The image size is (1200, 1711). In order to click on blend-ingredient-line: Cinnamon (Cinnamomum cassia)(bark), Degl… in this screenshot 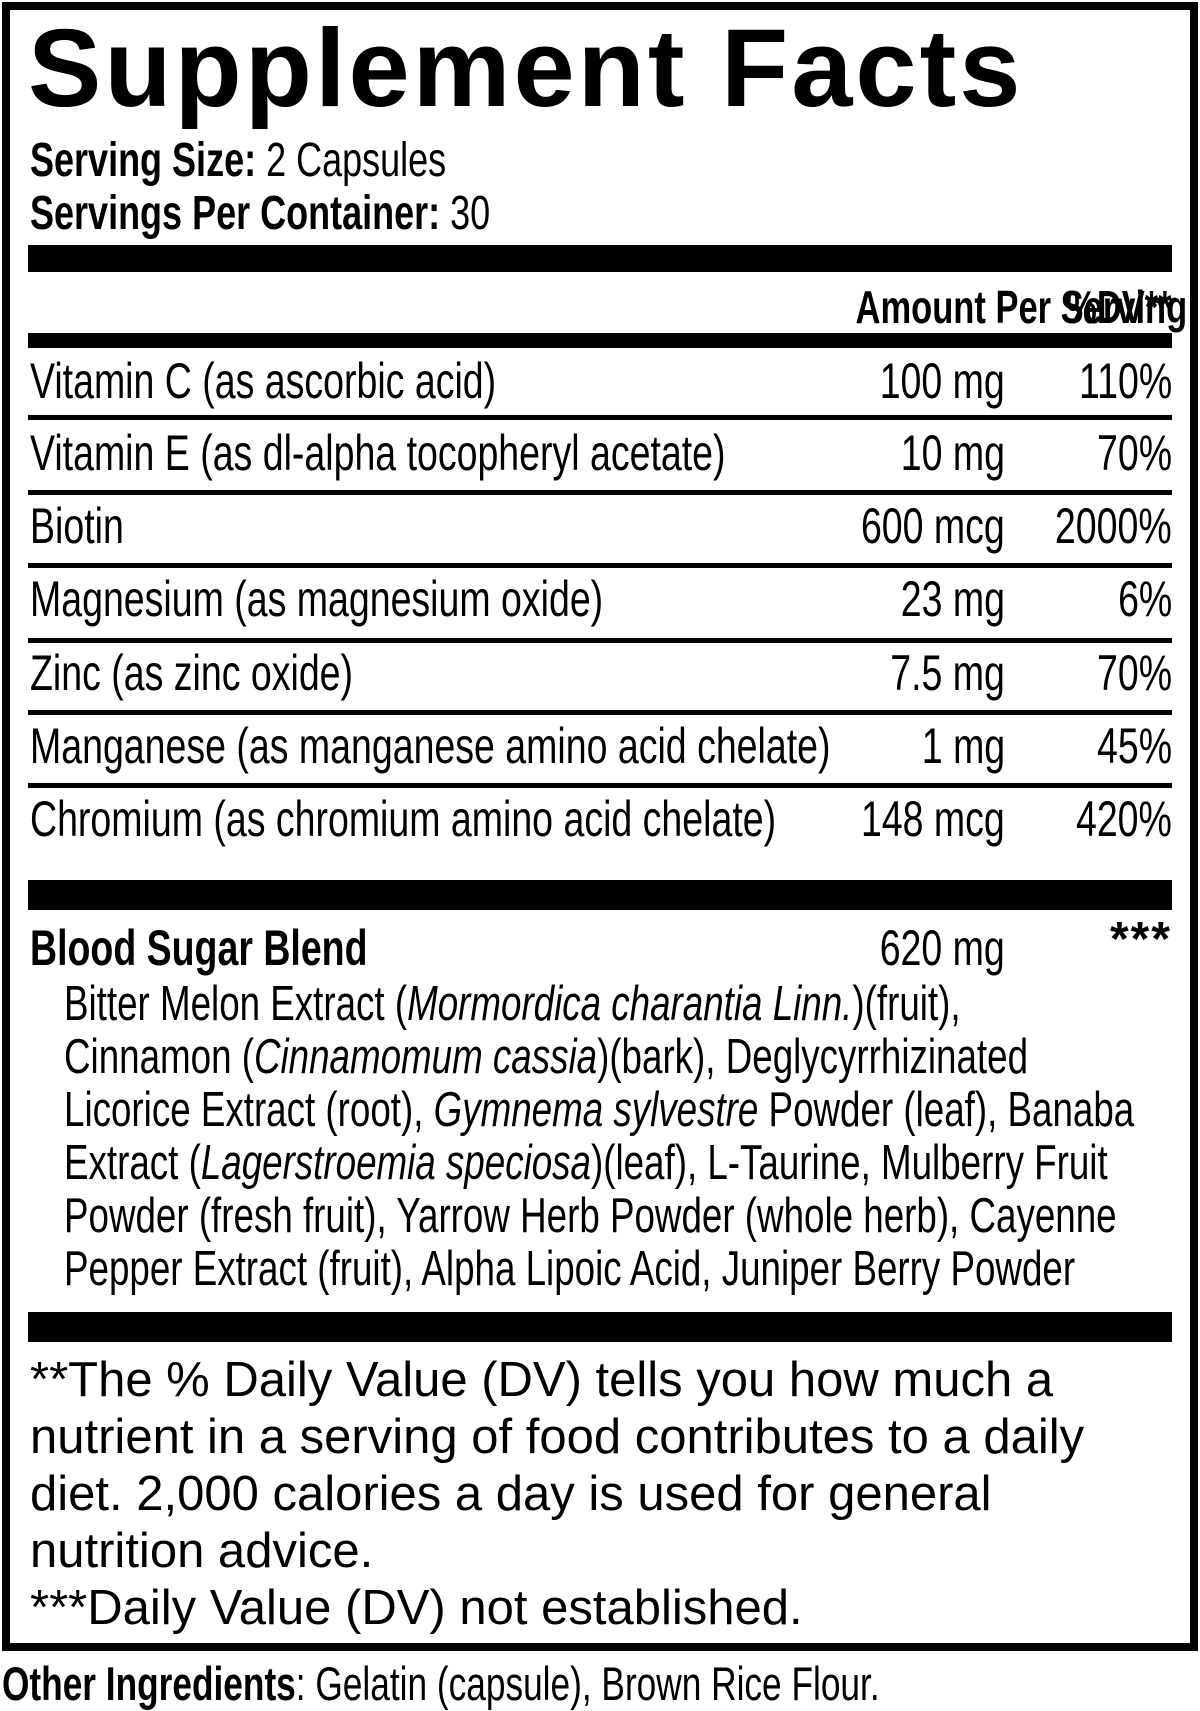, I will do `click(546, 1057)`.